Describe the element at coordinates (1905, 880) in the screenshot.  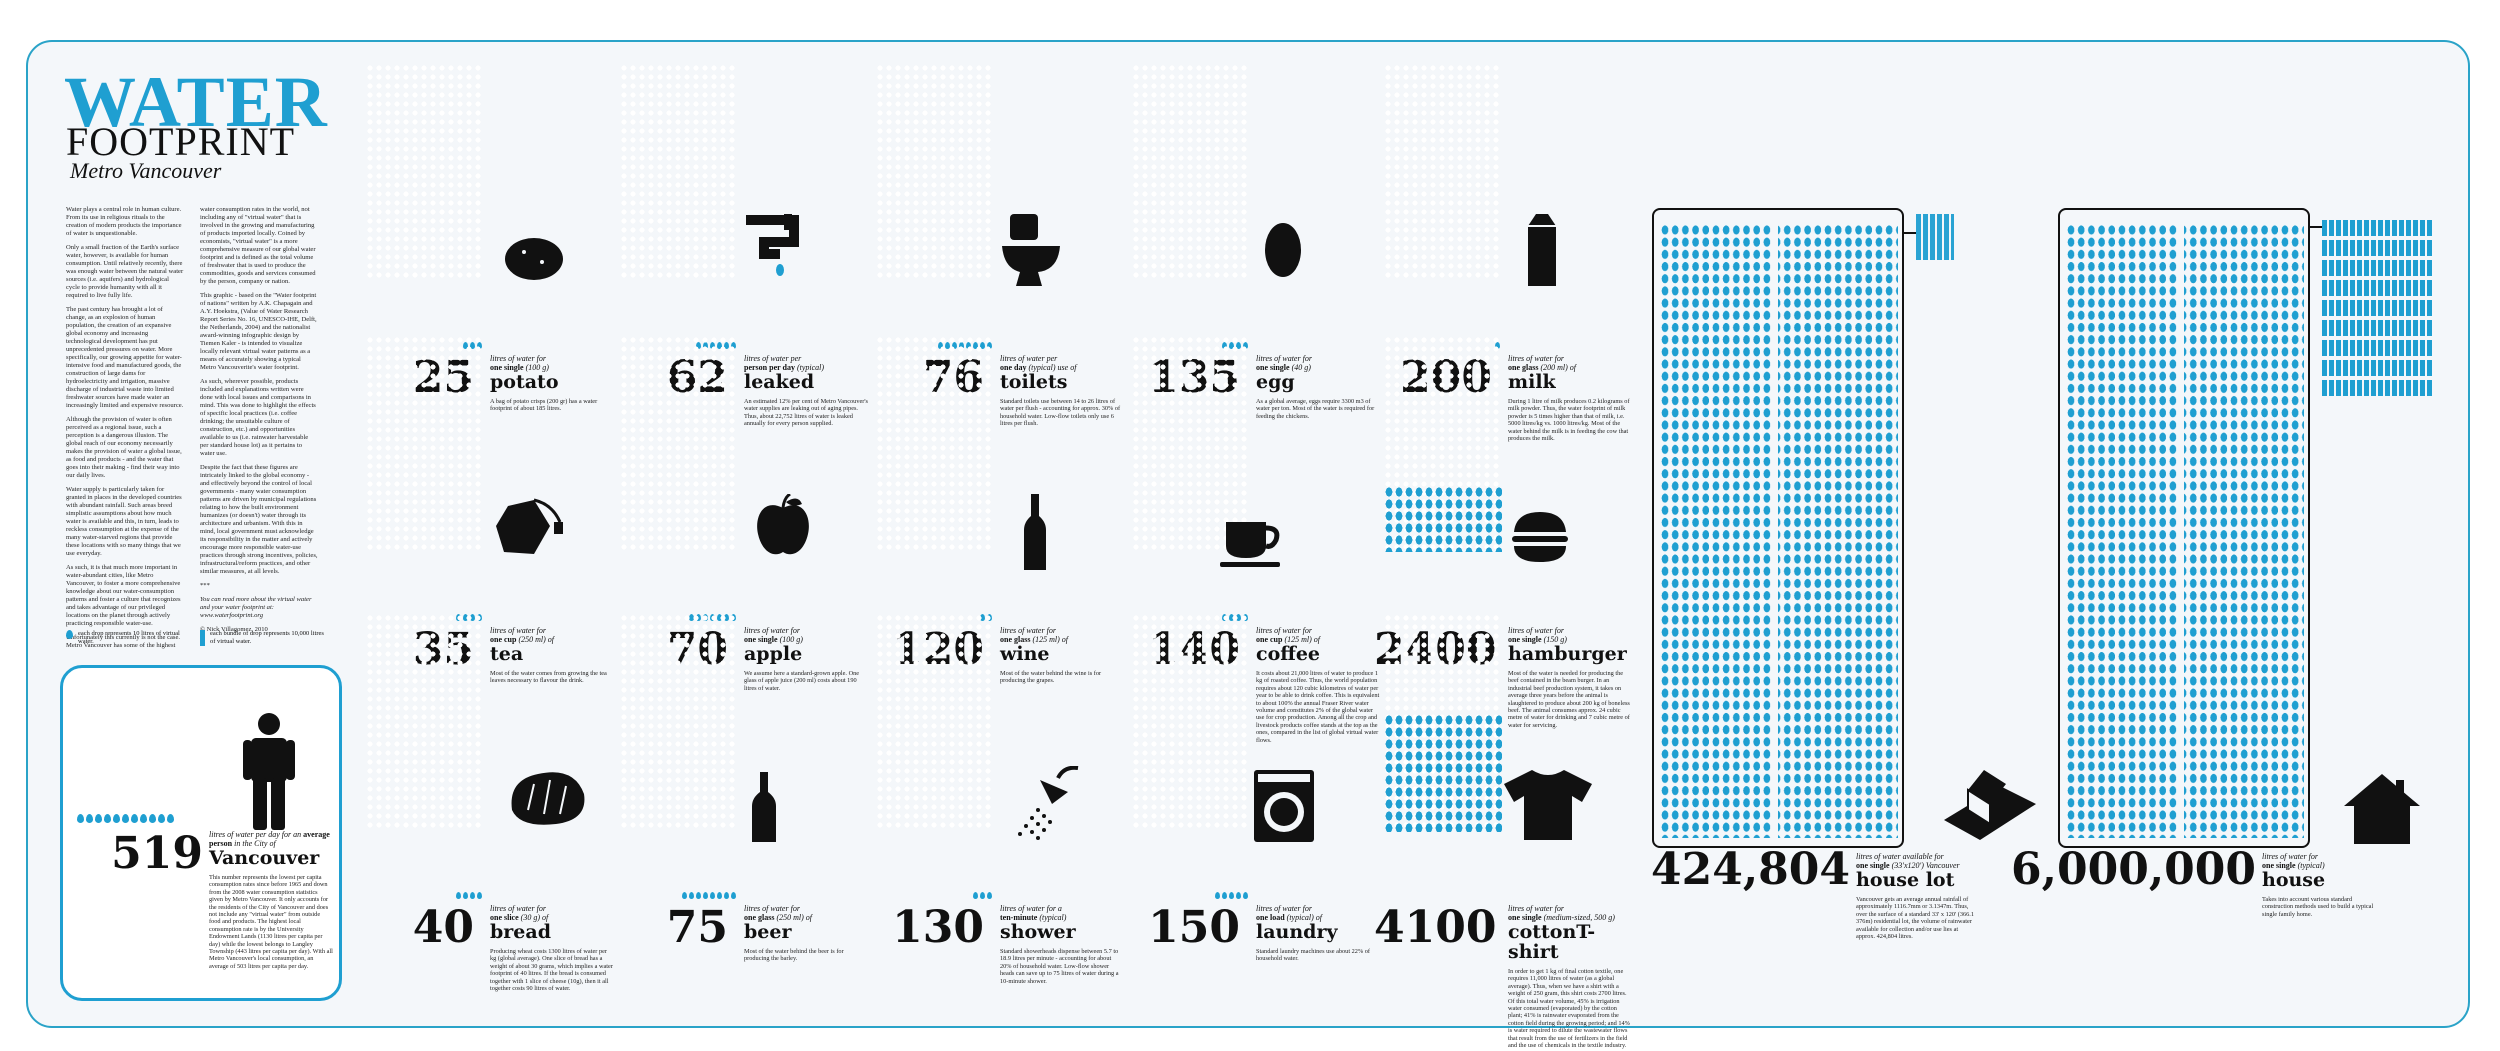
I see `item-name: house lot` at that location.